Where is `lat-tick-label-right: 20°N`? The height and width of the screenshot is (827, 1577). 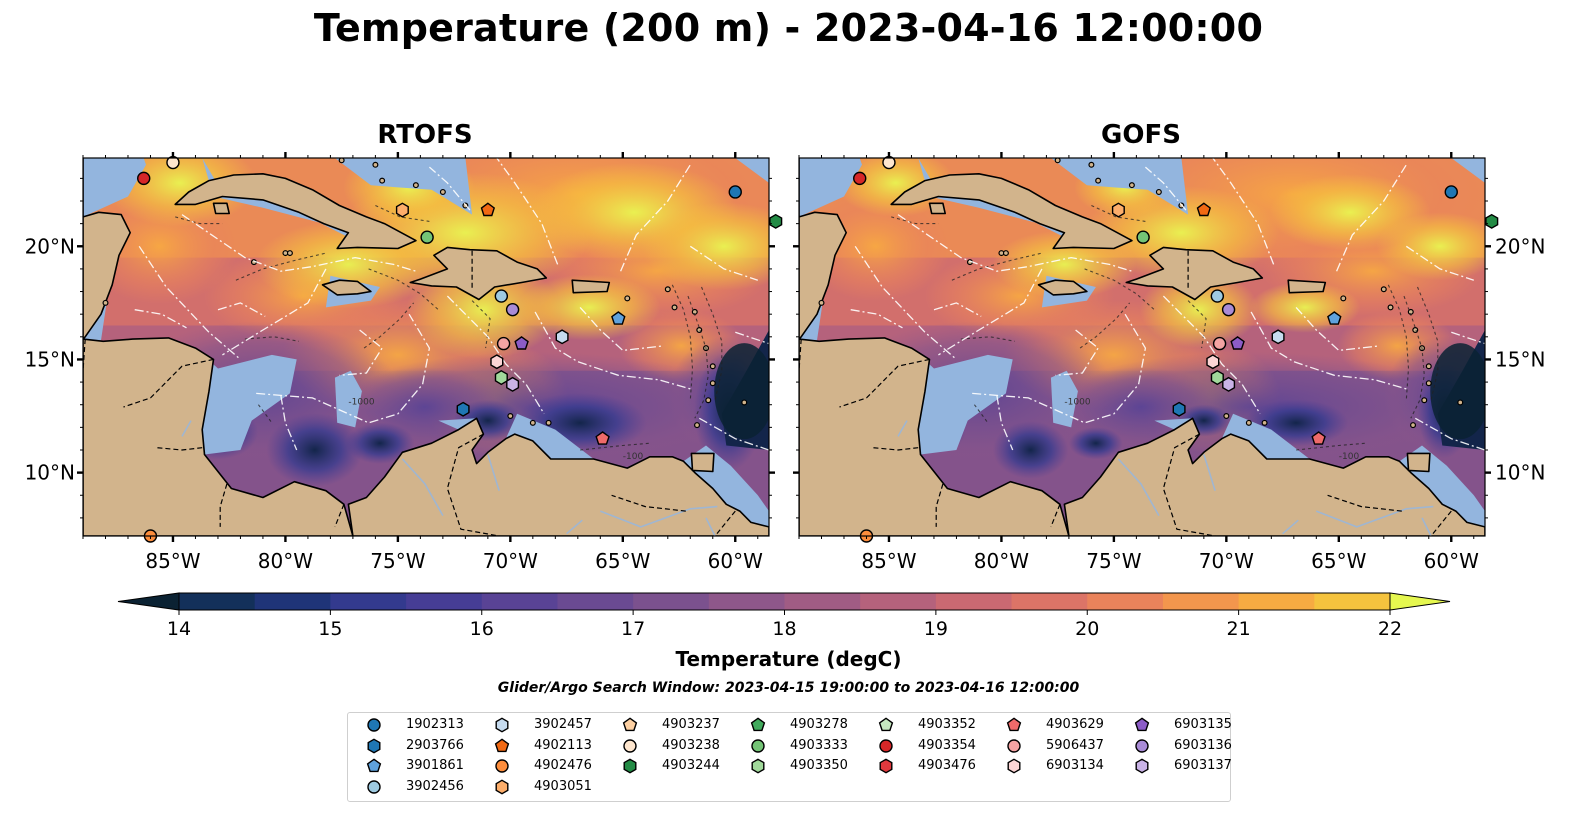 lat-tick-label-right: 20°N is located at coordinates (1520, 246).